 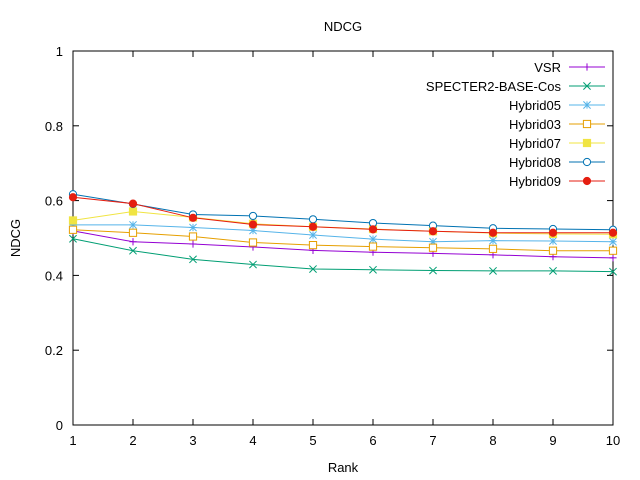 I want to click on y-tick-label: 0.8, so click(x=54, y=126).